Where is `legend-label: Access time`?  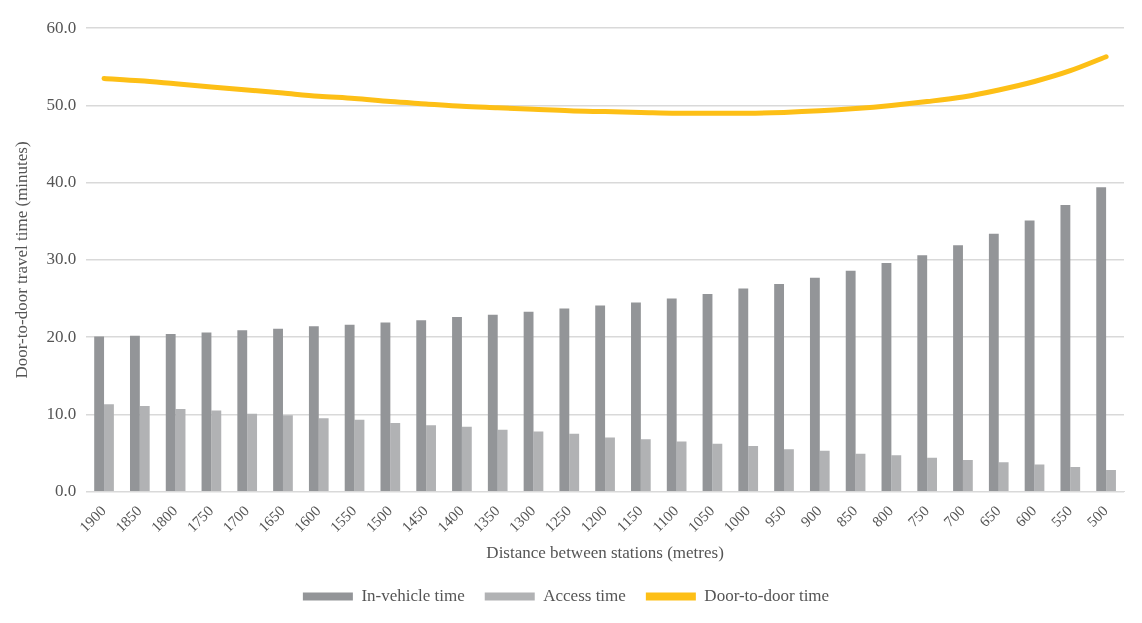 legend-label: Access time is located at coordinates (584, 595).